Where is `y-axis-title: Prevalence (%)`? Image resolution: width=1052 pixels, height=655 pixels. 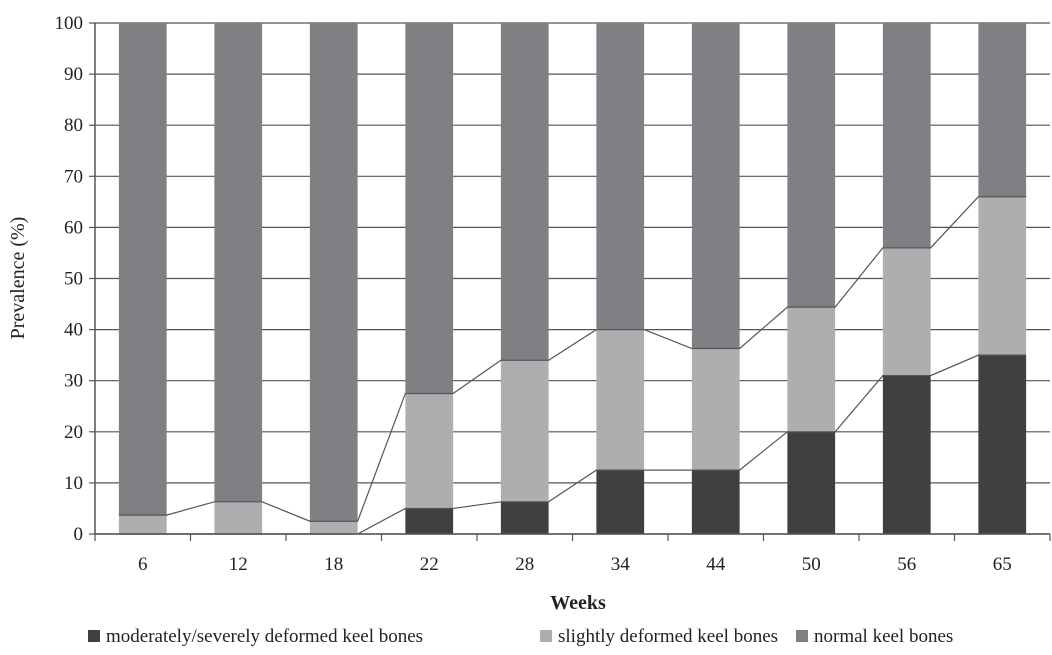
y-axis-title: Prevalence (%) is located at coordinates (18, 278).